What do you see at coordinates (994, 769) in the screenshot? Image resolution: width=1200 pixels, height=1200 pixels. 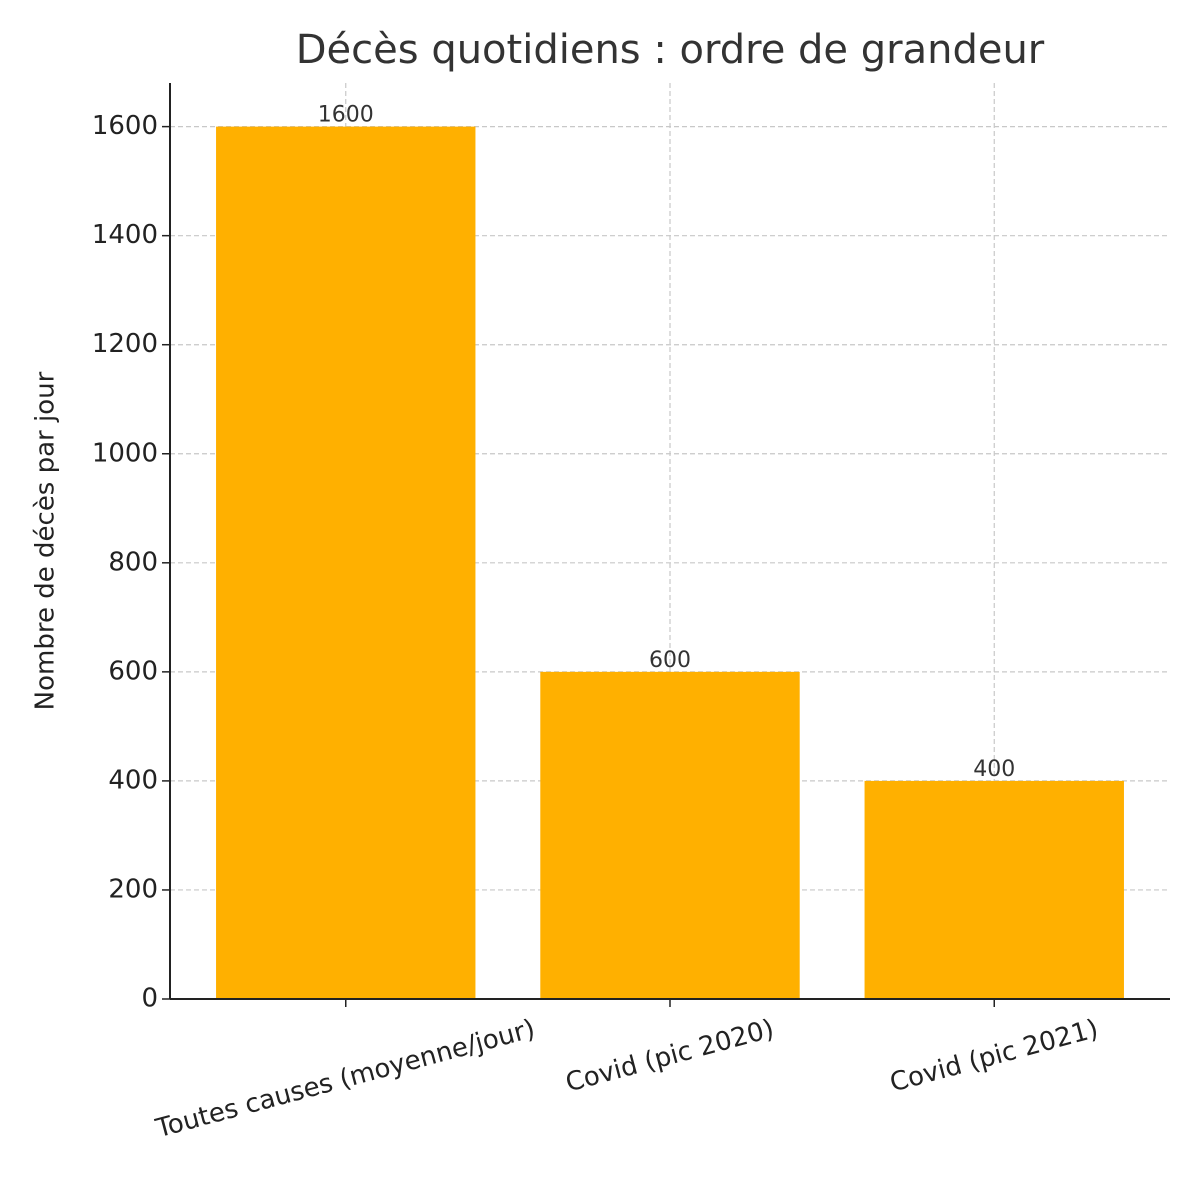 I see `value-label: 400` at bounding box center [994, 769].